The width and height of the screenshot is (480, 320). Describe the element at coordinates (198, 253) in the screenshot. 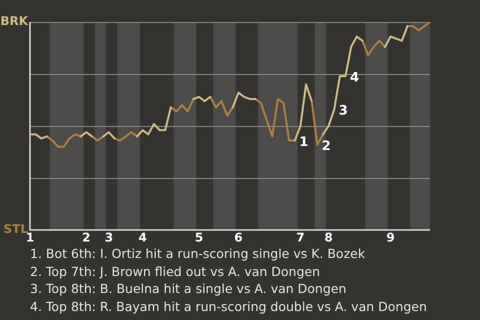

I see `text: 1. Bot 6th: I. Ortiz hit a run-scoring single vs K. Bozek` at that location.